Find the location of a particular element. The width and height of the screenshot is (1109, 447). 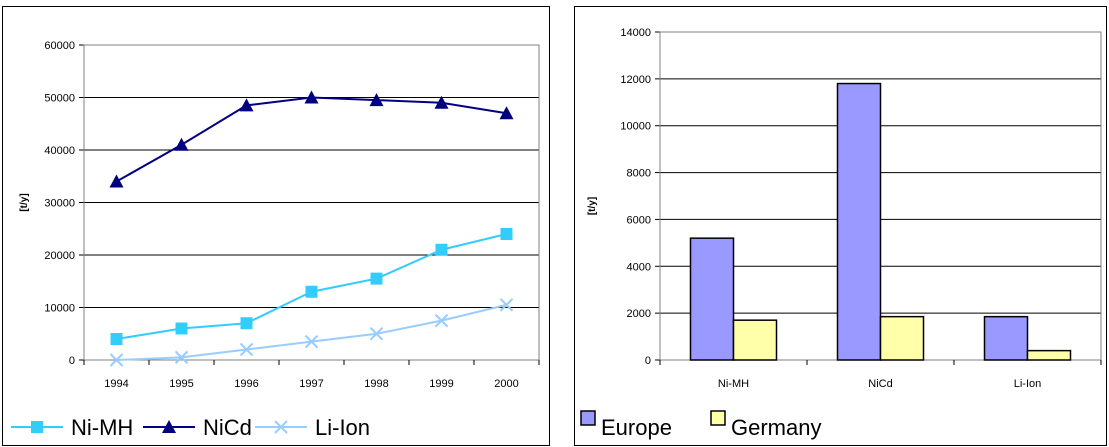

legend-label: Germany is located at coordinates (776, 427).